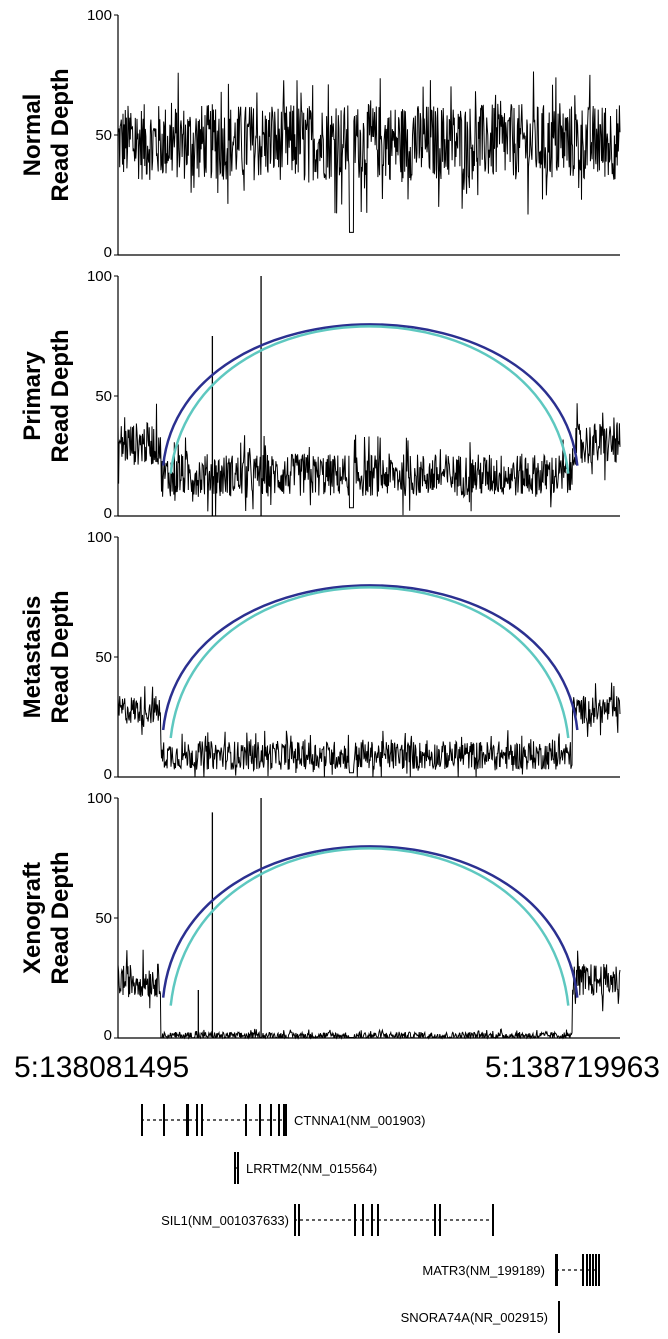  What do you see at coordinates (369, 460) in the screenshot?
I see `depth-trace-primary` at bounding box center [369, 460].